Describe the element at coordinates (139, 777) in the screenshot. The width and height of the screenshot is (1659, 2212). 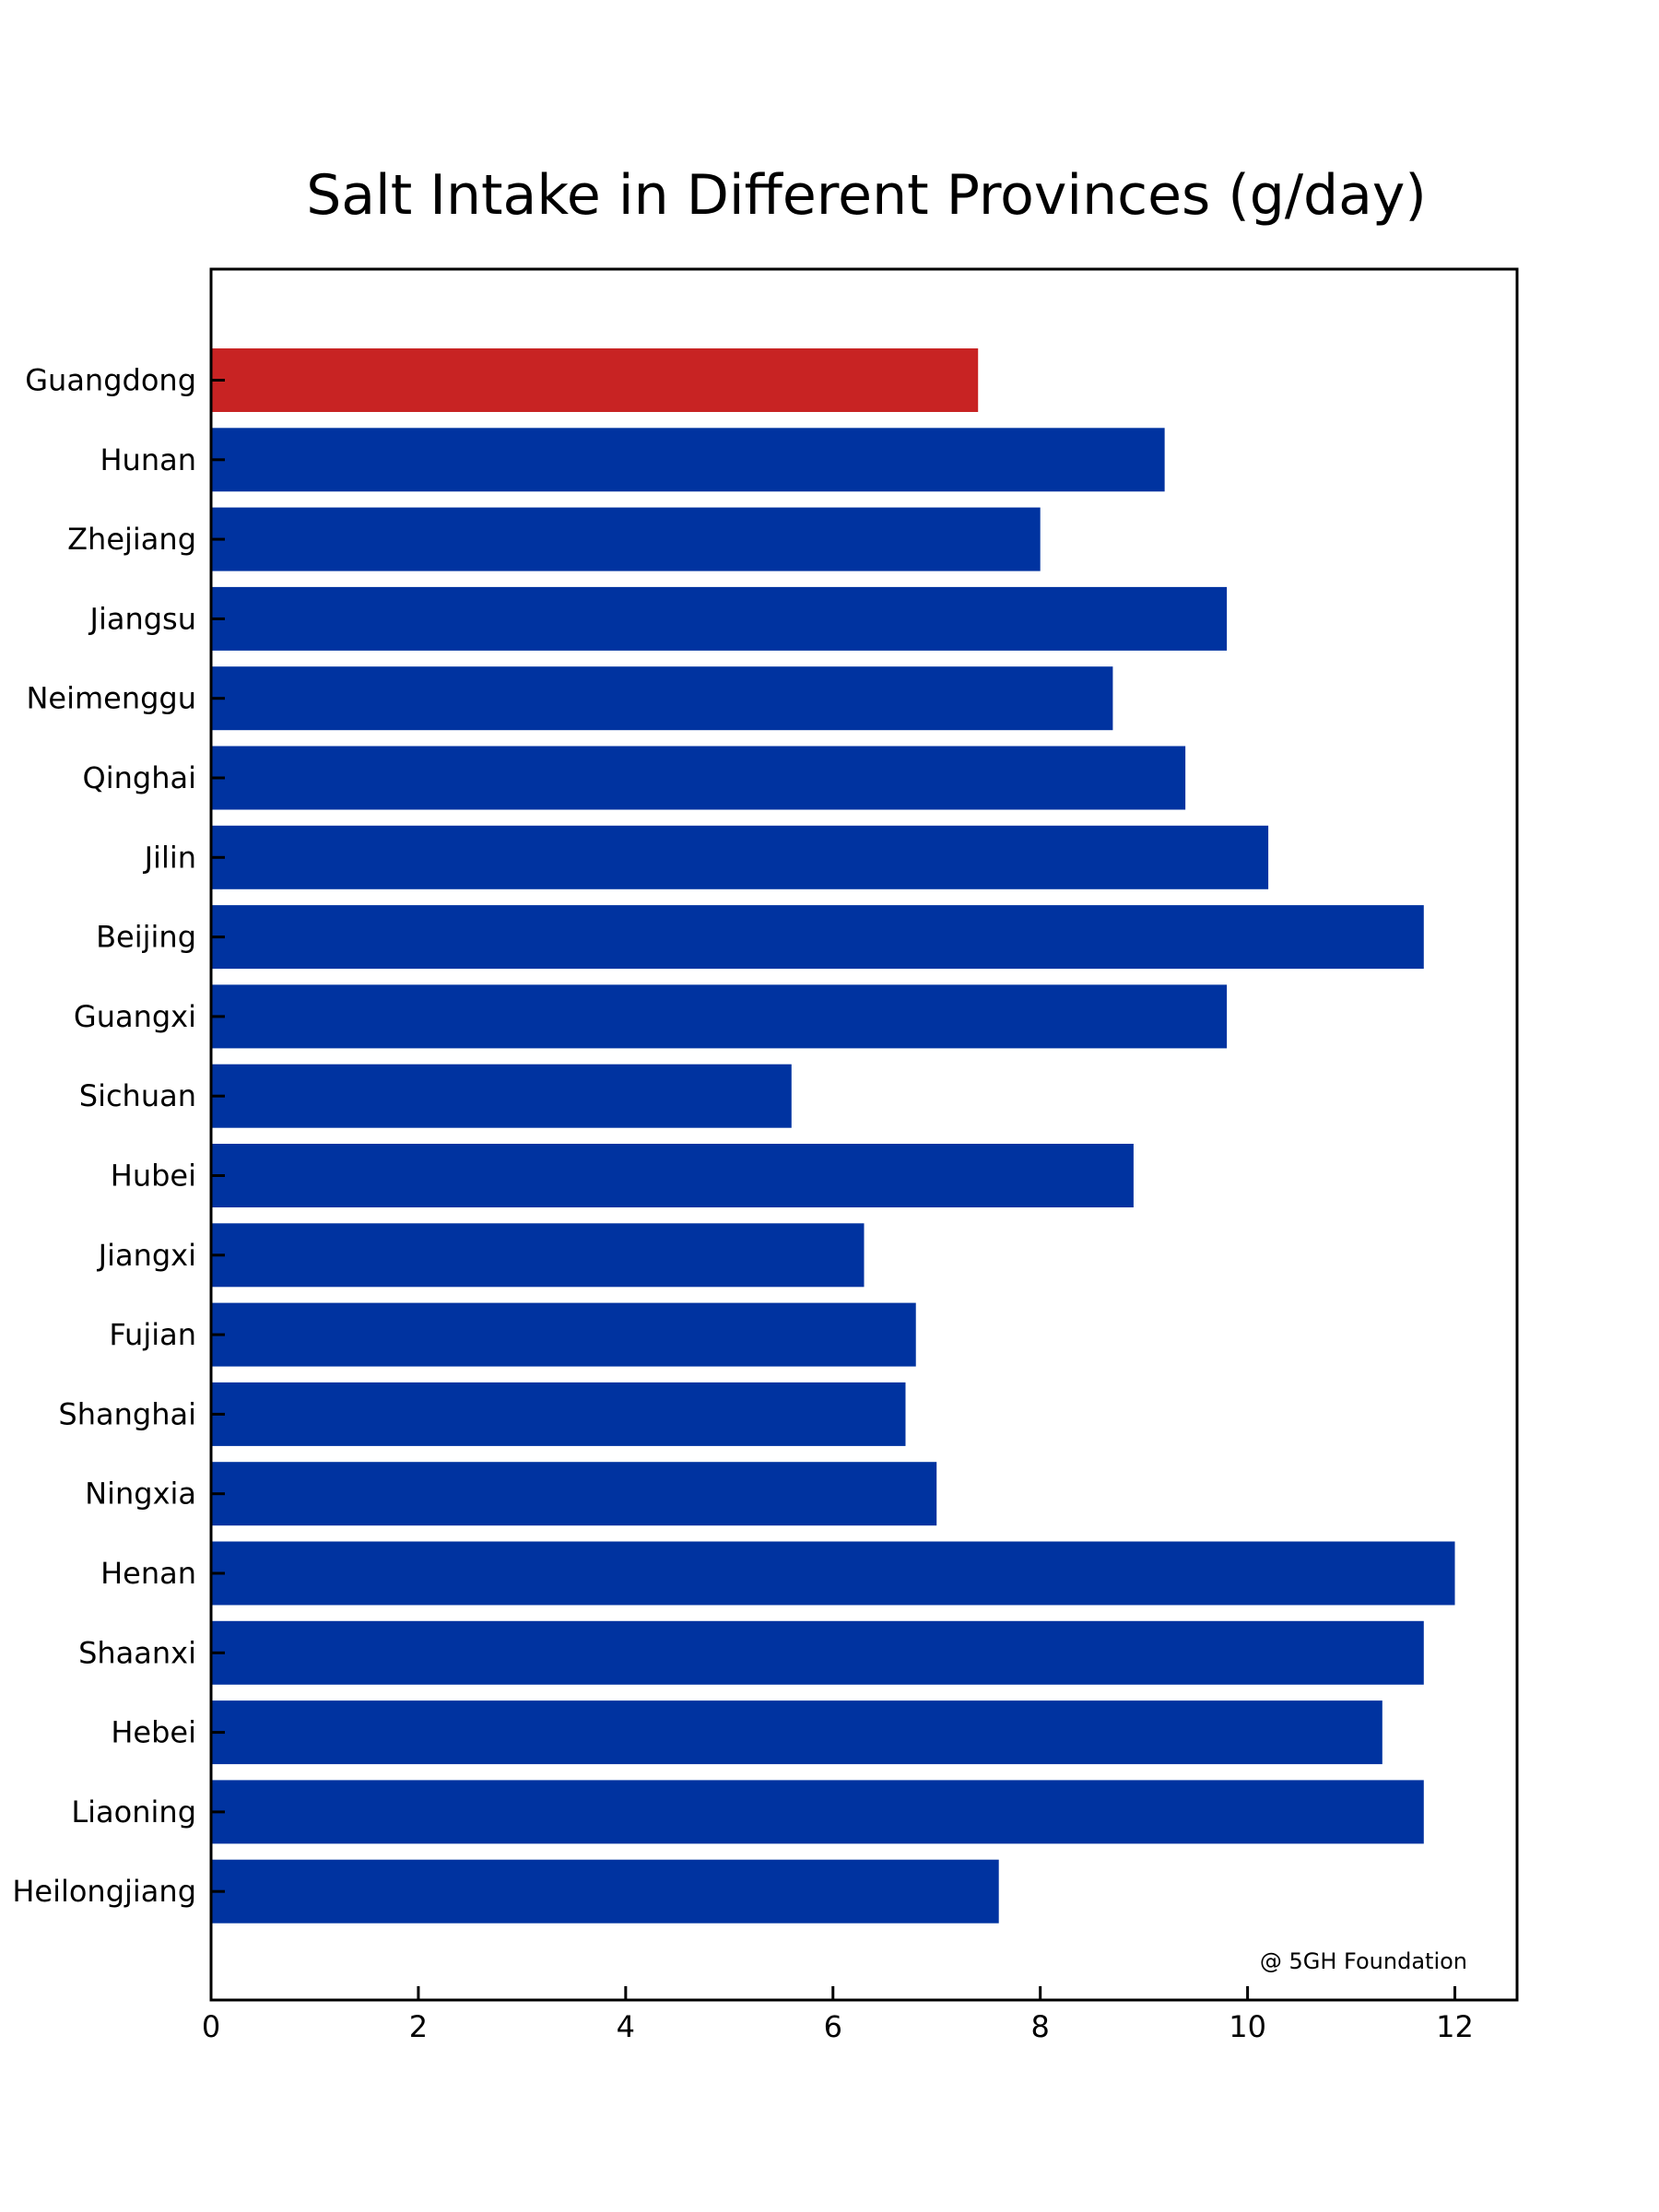
I see `y-tick-label-qinghai: Qinghai` at that location.